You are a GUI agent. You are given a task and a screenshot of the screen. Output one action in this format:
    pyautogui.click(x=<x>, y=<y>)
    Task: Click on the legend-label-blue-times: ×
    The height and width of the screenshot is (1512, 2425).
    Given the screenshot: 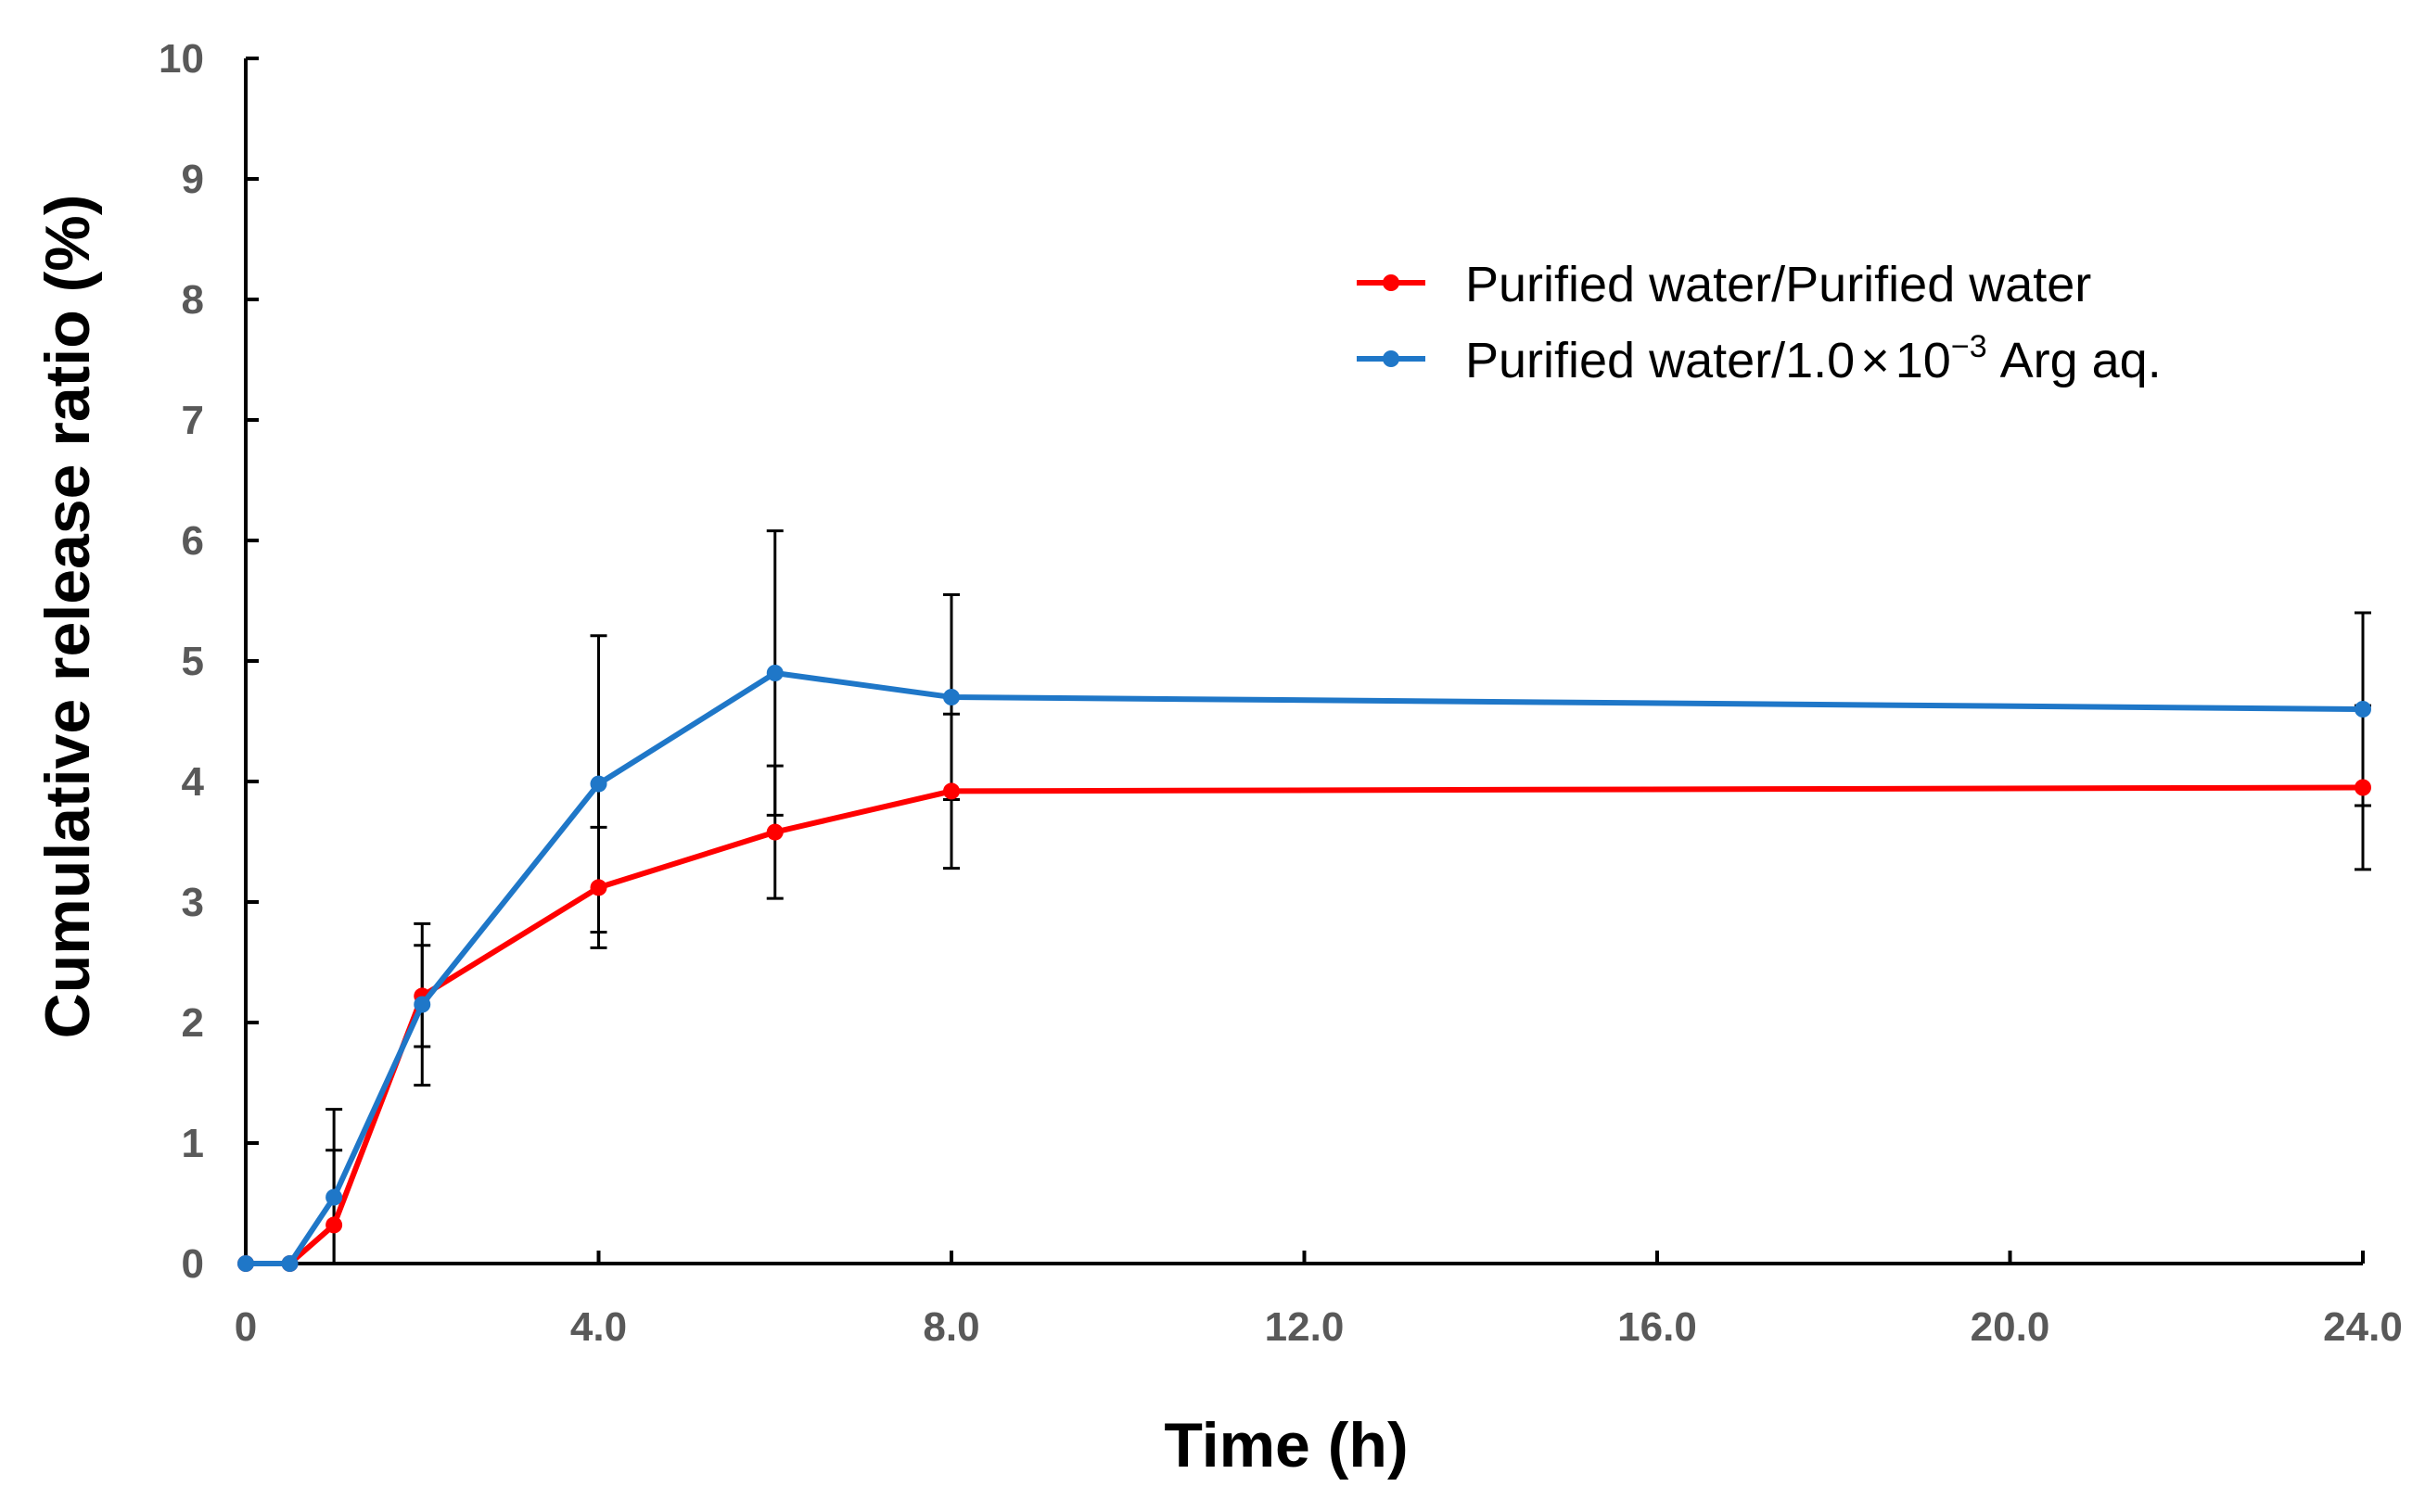 What is the action you would take?
    pyautogui.click(x=1875, y=360)
    